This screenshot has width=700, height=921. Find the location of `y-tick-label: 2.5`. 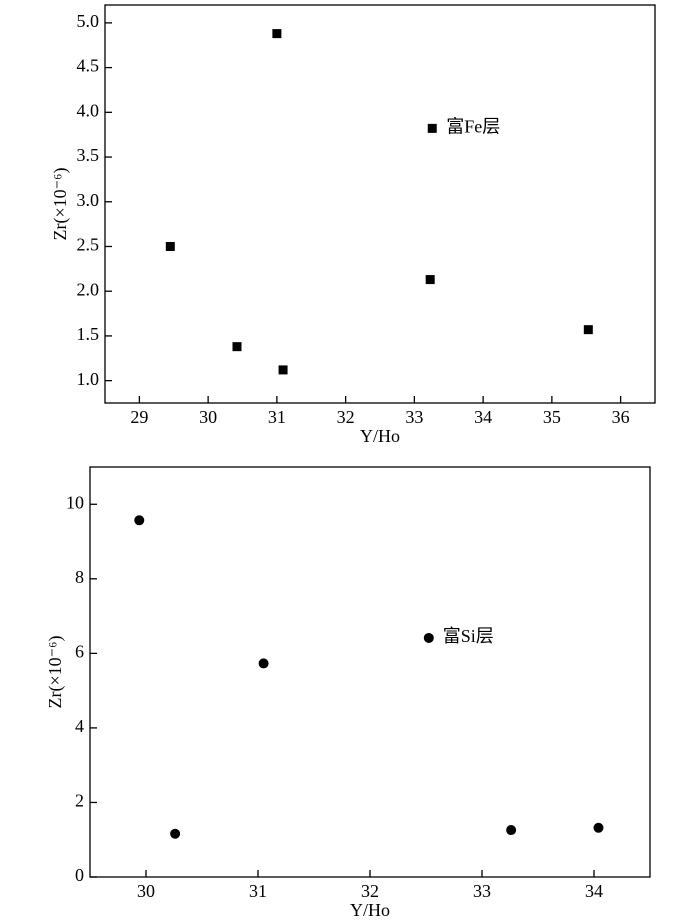

y-tick-label: 2.5 is located at coordinates (88, 245).